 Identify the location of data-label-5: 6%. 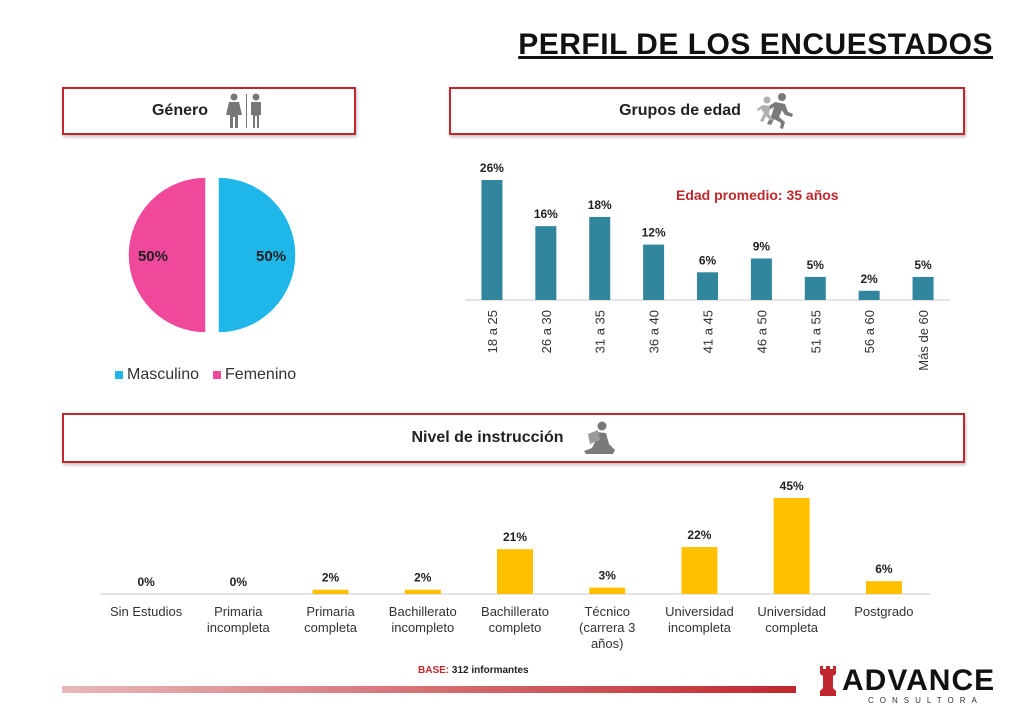
(708, 260).